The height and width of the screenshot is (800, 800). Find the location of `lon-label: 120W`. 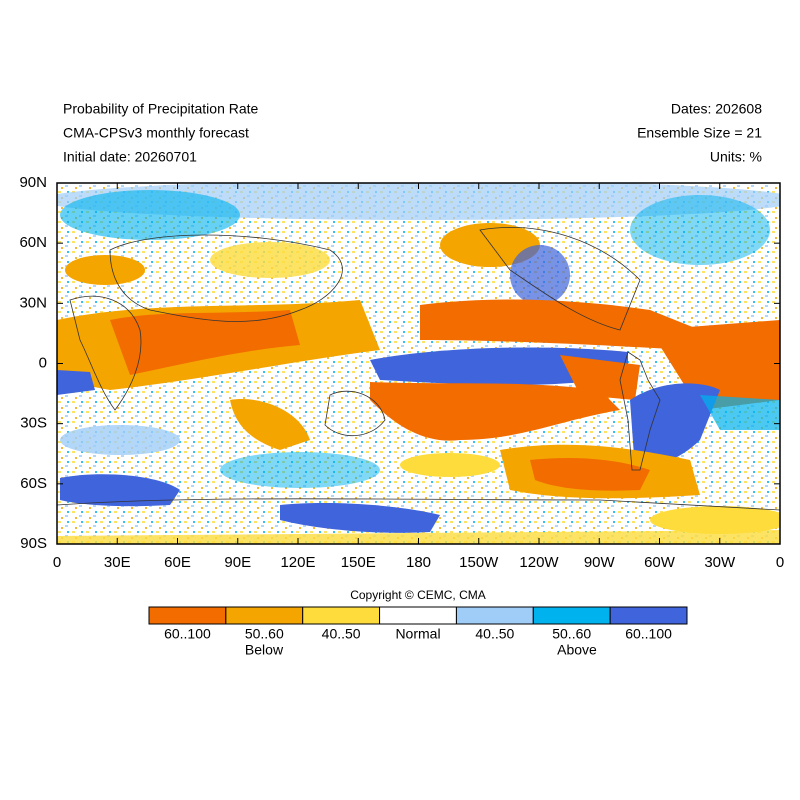

lon-label: 120W is located at coordinates (539, 562).